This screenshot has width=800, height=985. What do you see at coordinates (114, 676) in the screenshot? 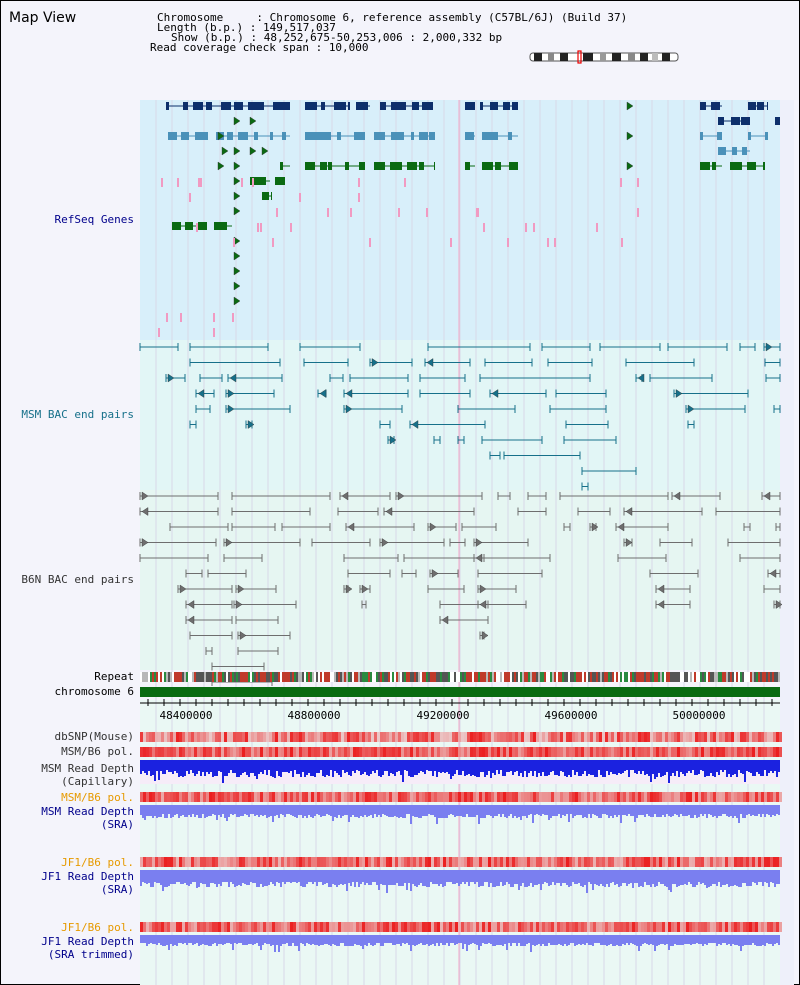
I see `track-label-repeat: Repeat` at bounding box center [114, 676].